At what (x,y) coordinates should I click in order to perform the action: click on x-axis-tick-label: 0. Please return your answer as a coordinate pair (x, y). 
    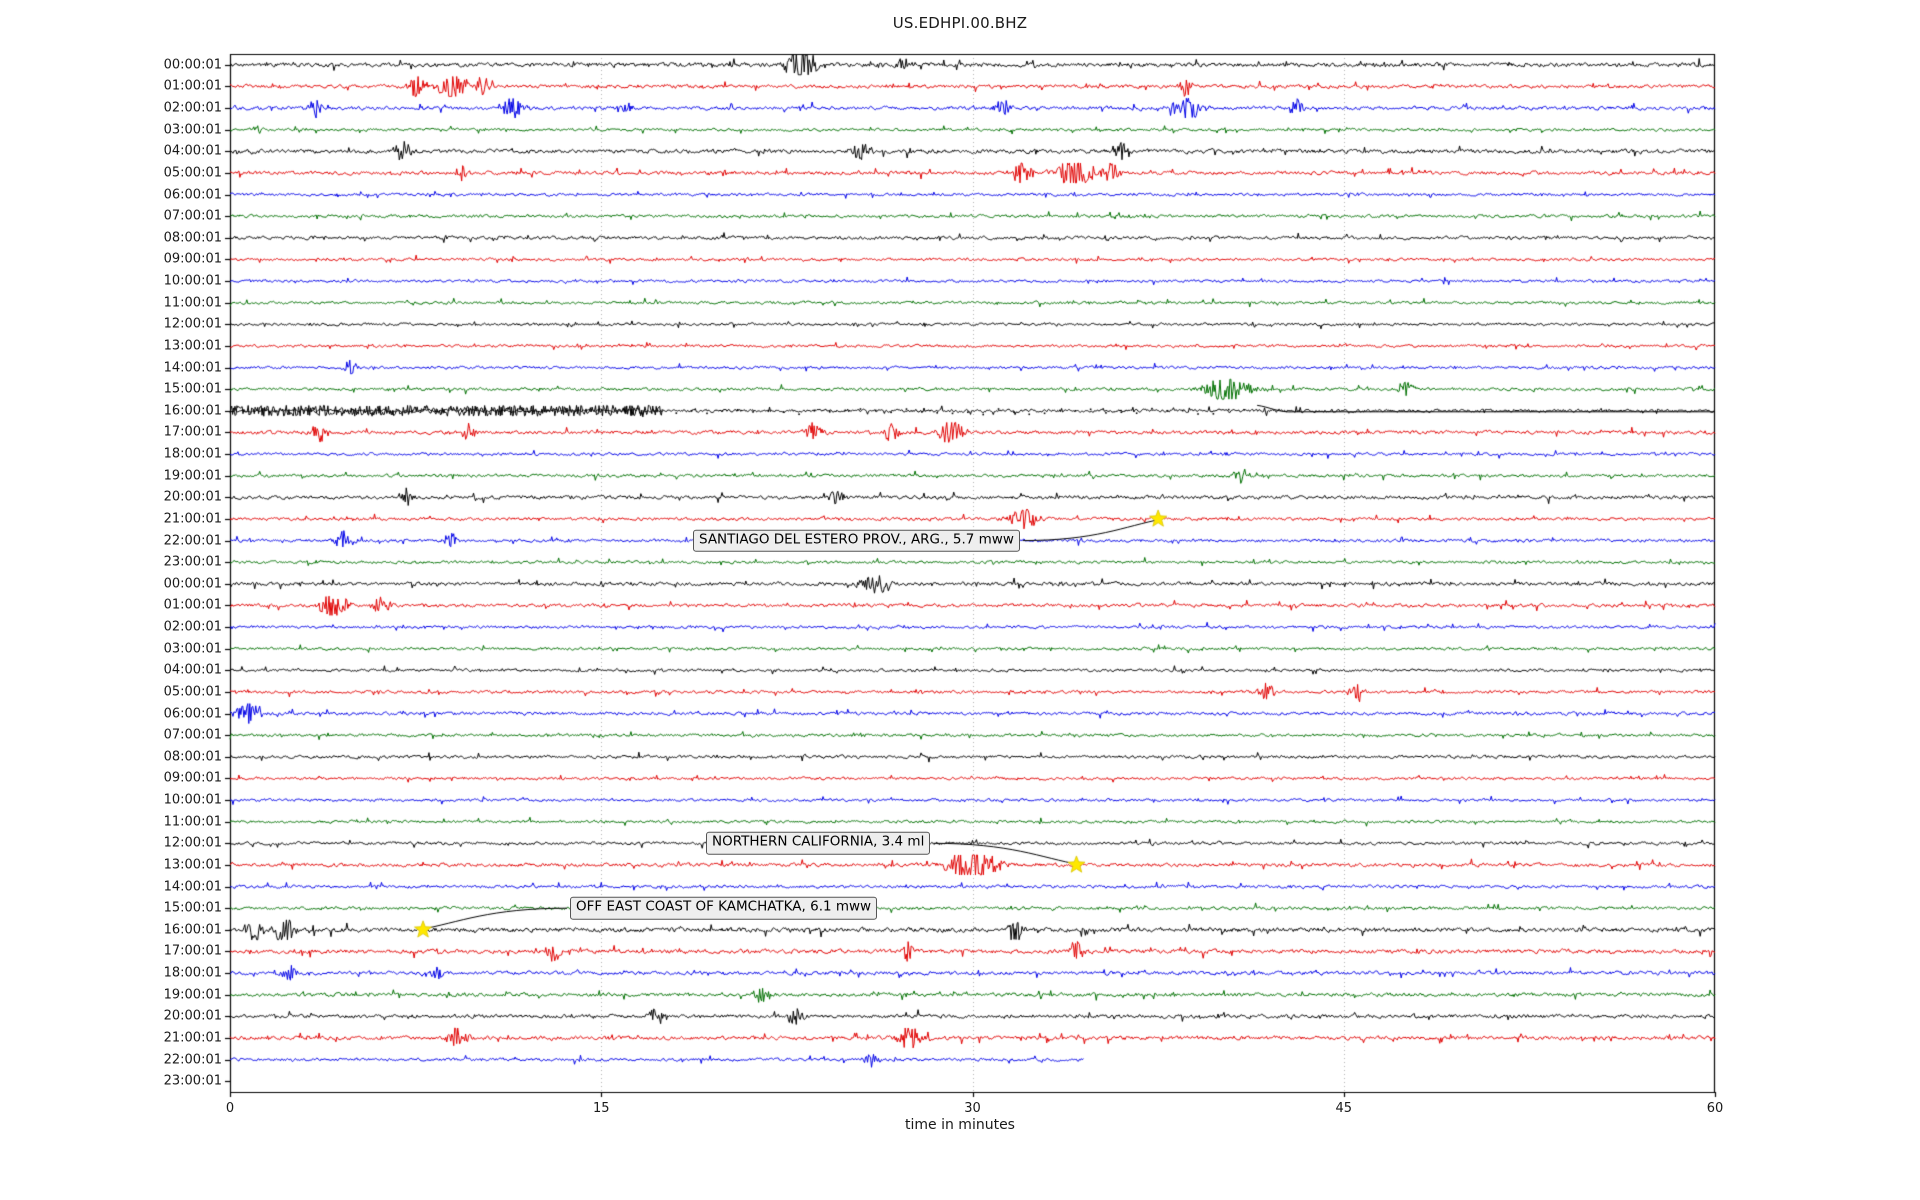
    Looking at the image, I should click on (230, 1108).